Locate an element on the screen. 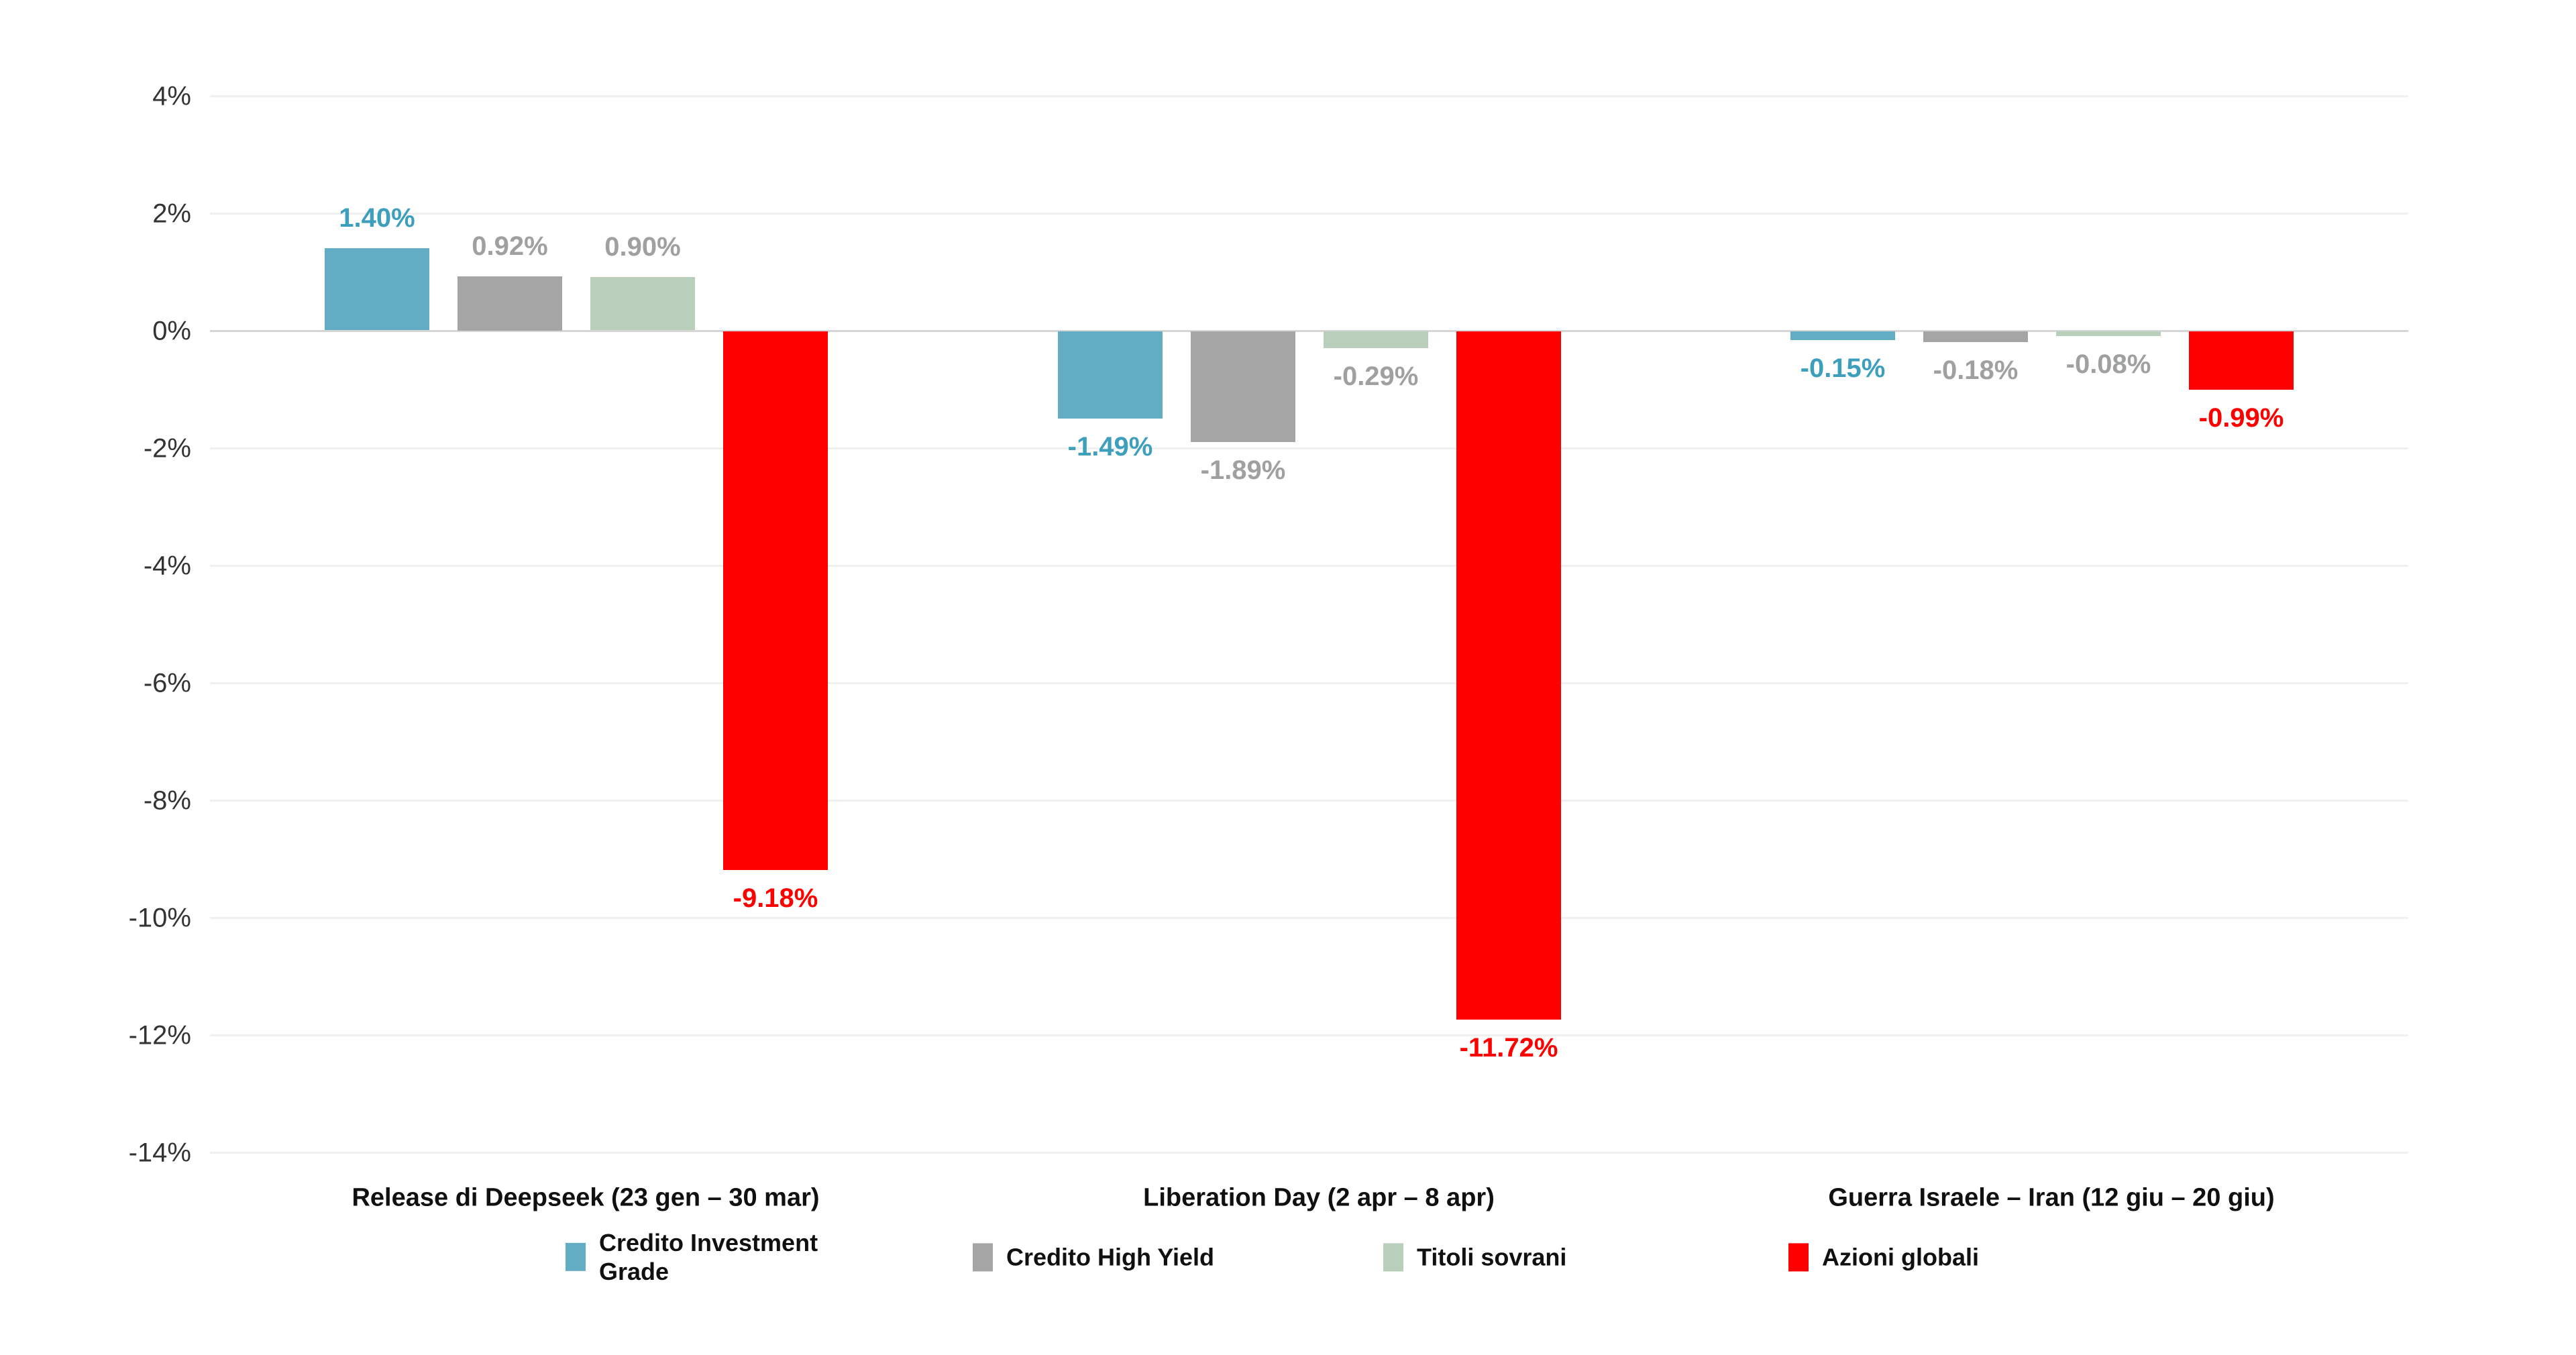 Image resolution: width=2576 pixels, height=1355 pixels. legend-item: Credito High Yield is located at coordinates (1093, 1256).